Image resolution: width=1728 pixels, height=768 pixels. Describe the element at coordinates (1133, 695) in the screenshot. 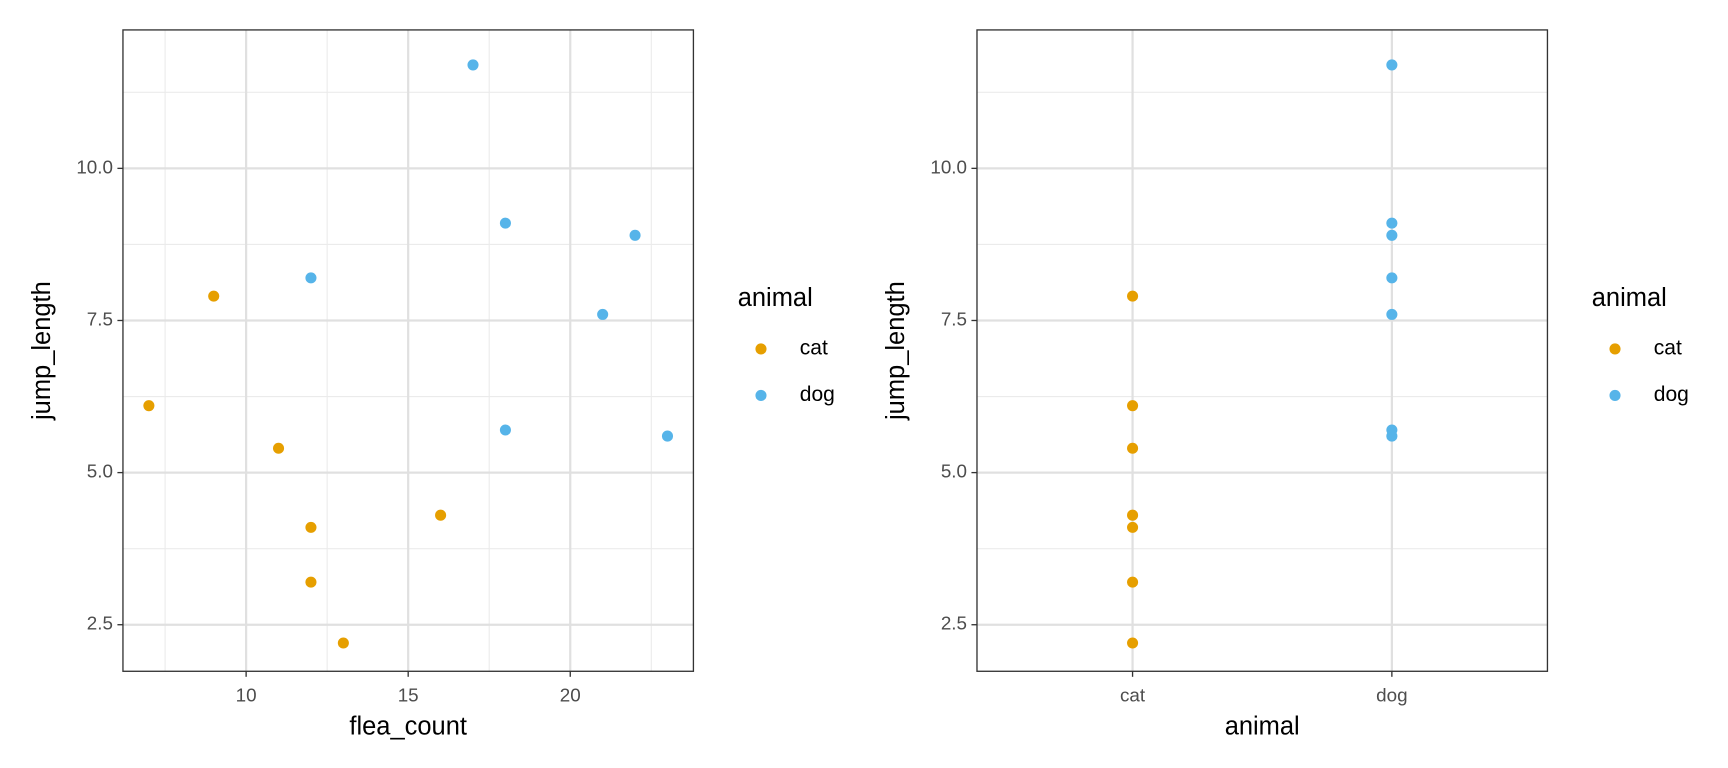

I see `x-tick-label: cat` at that location.